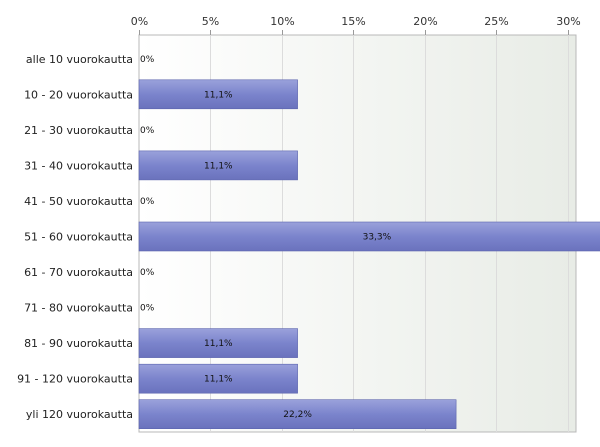  Describe the element at coordinates (78, 130) in the screenshot. I see `category-label: 21 - 30 vuorokautta` at that location.